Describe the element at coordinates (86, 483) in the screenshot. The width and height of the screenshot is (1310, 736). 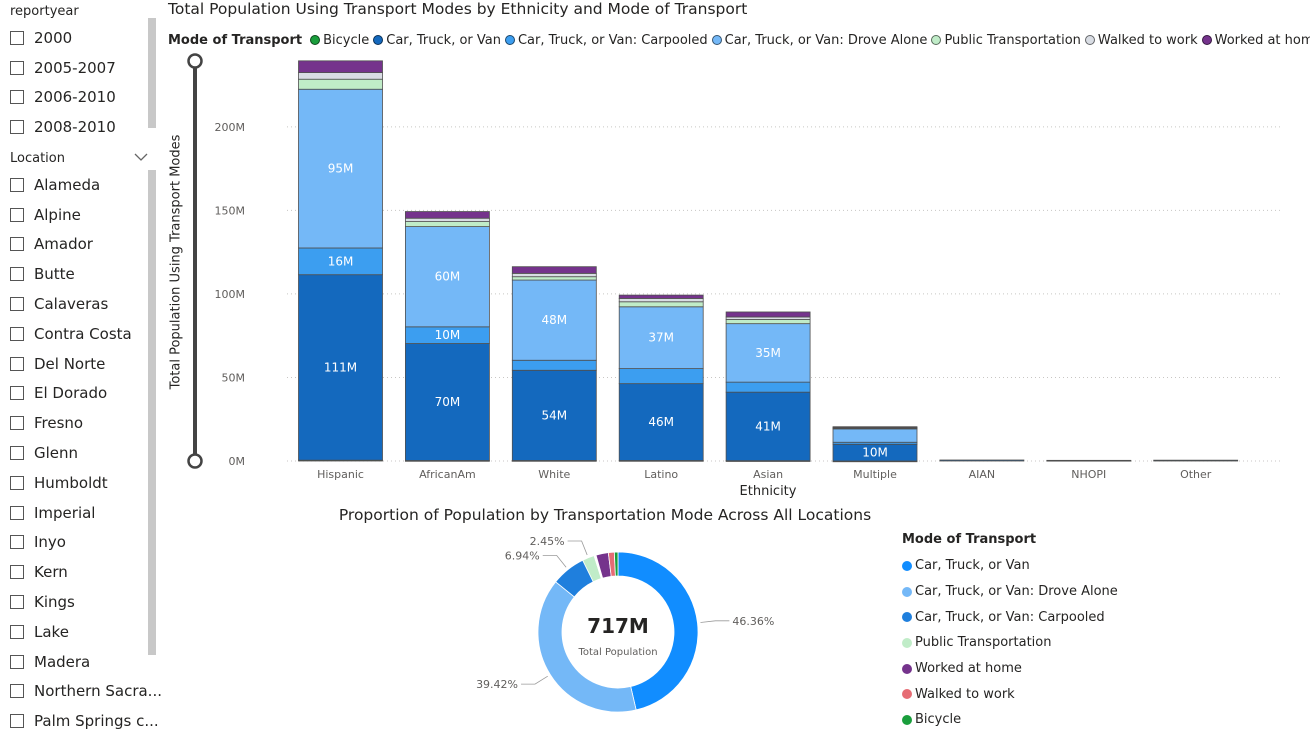
I see `location-item-humboldt: Humboldt` at that location.